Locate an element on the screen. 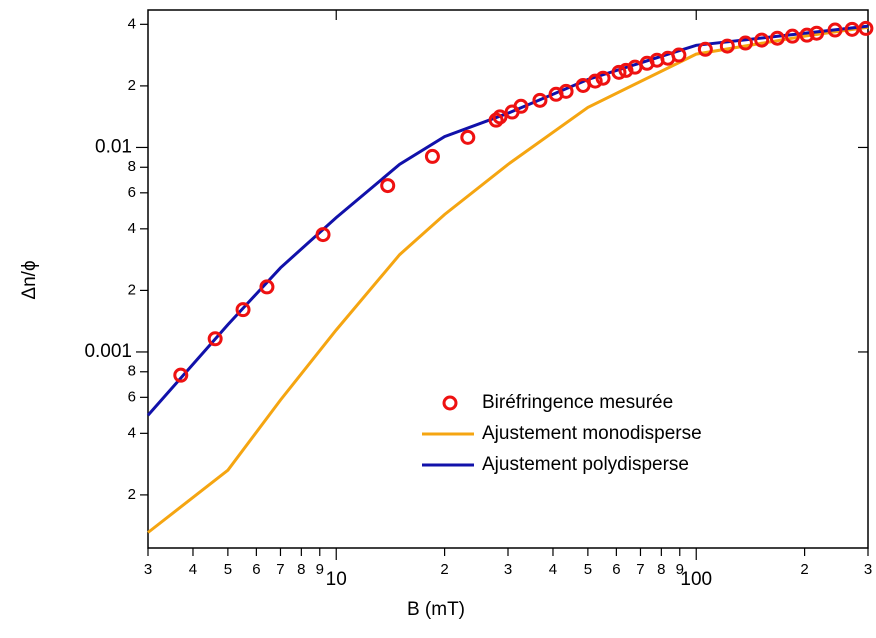  legend-marker is located at coordinates (450, 403).